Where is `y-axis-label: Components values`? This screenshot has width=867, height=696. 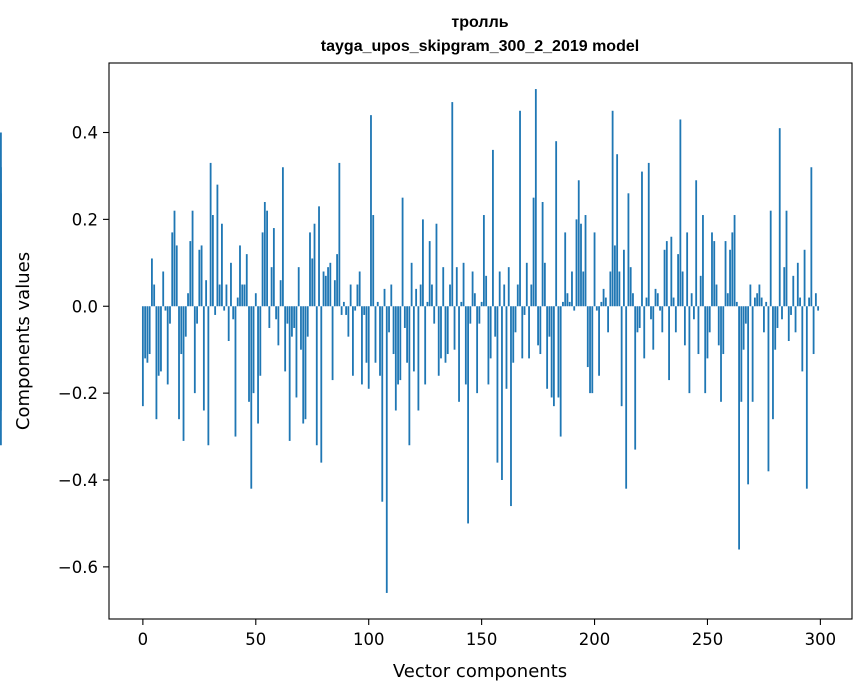 y-axis-label: Components values is located at coordinates (23, 341).